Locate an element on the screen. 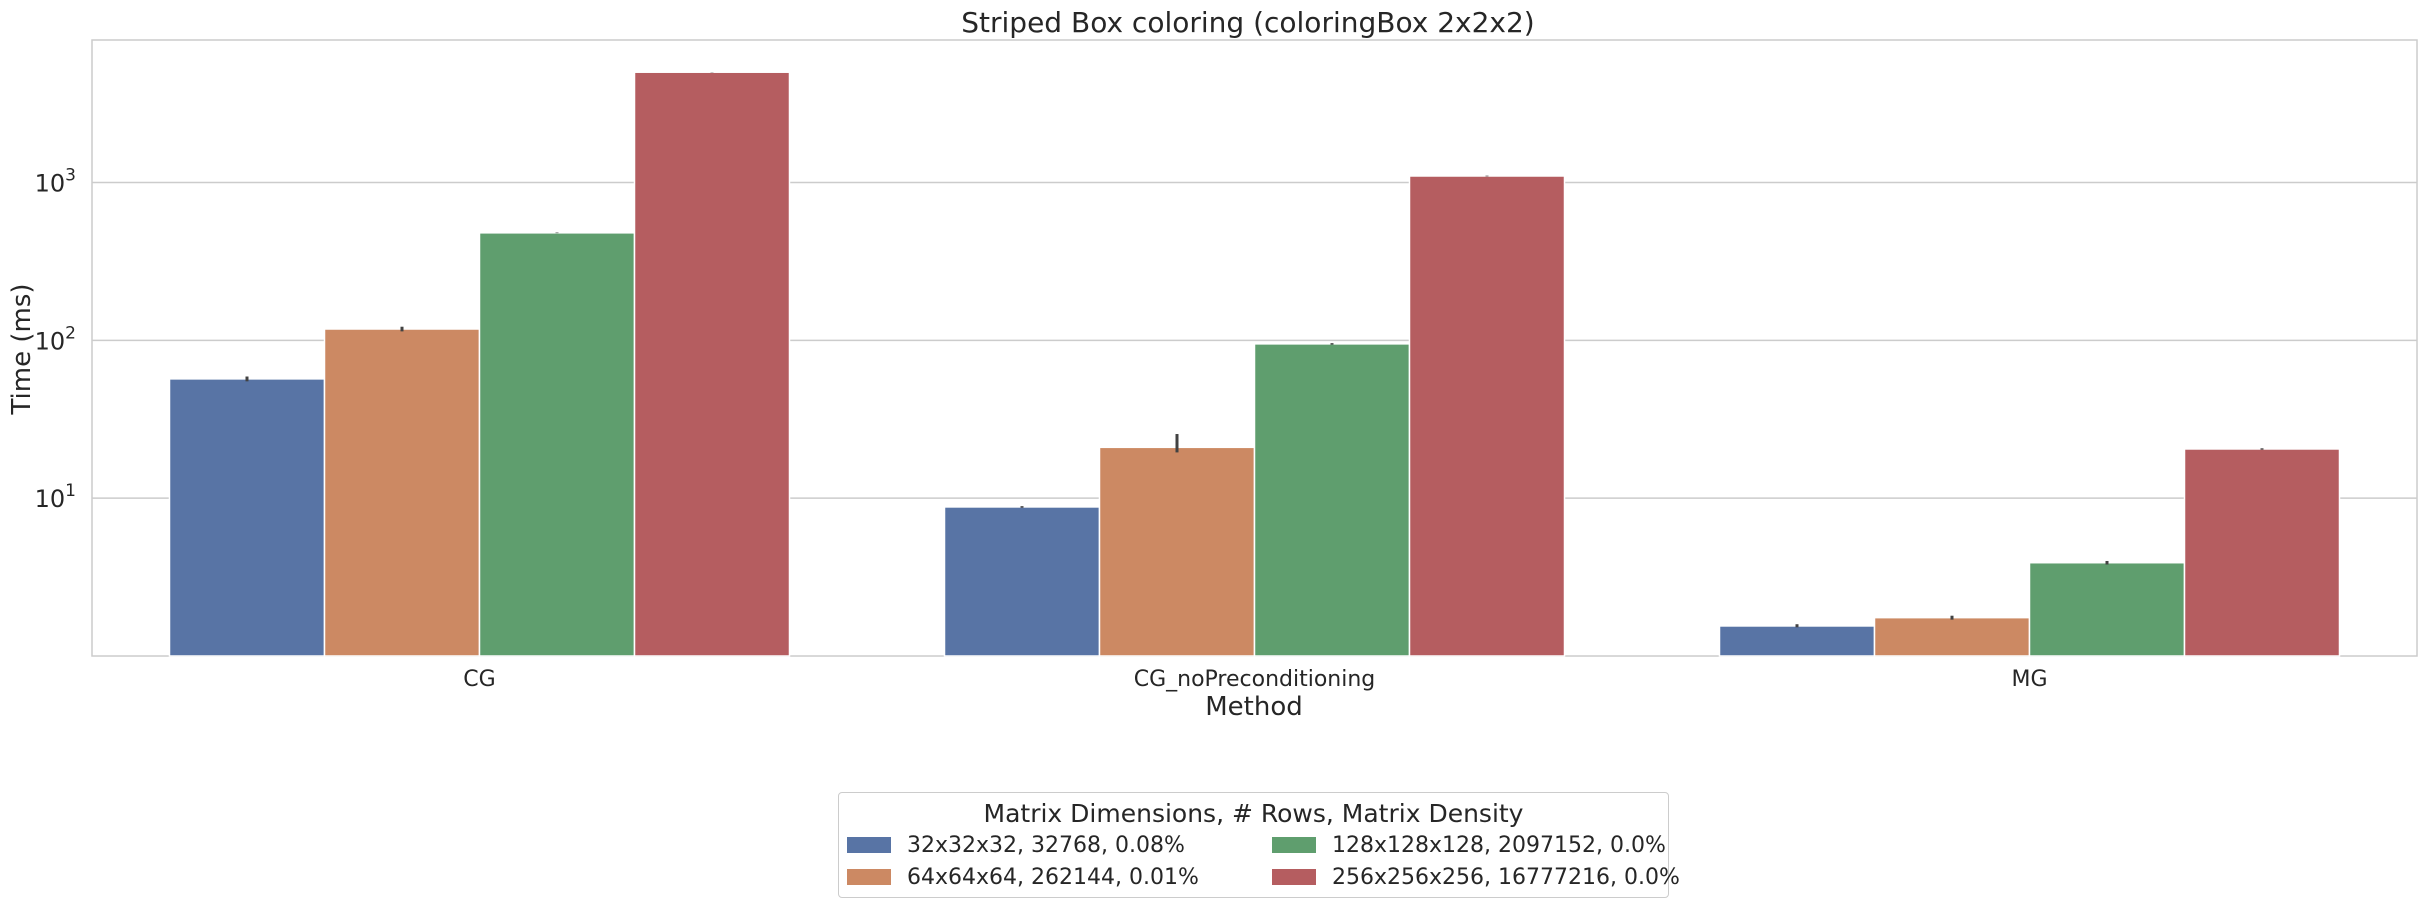 Image resolution: width=2426 pixels, height=907 pixels. legend-label: 64x64x64, 262144, 0.01% is located at coordinates (1053, 877).